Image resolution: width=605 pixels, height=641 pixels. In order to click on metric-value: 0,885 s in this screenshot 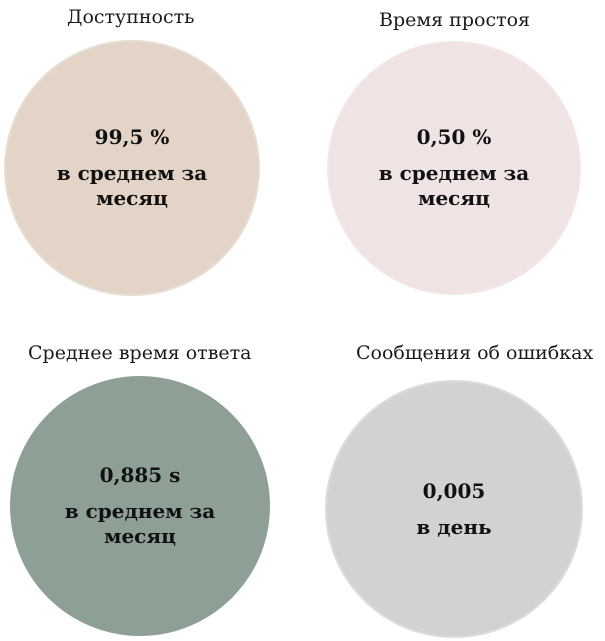, I will do `click(140, 475)`.